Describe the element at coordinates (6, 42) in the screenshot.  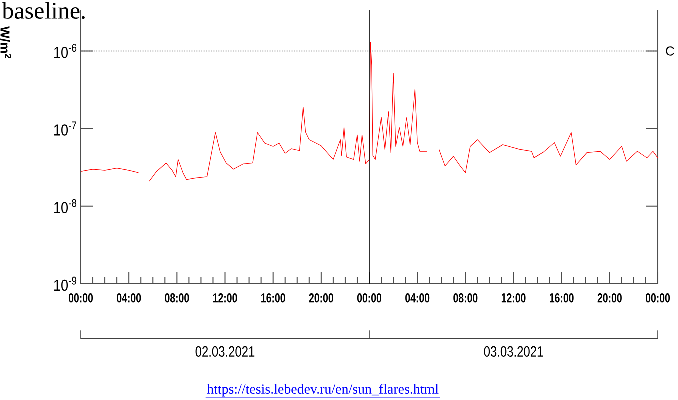
I see `y-axis-title: W/m$^{2}$` at that location.